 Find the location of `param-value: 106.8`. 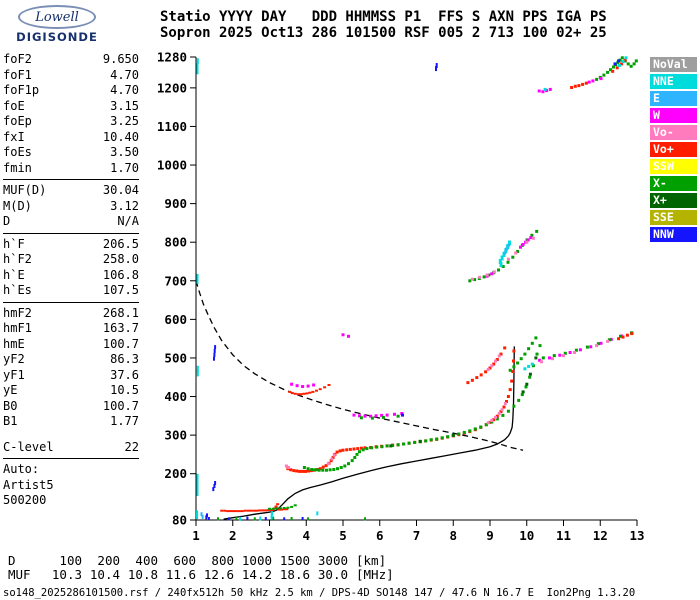

param-value: 106.8 is located at coordinates (120, 274).